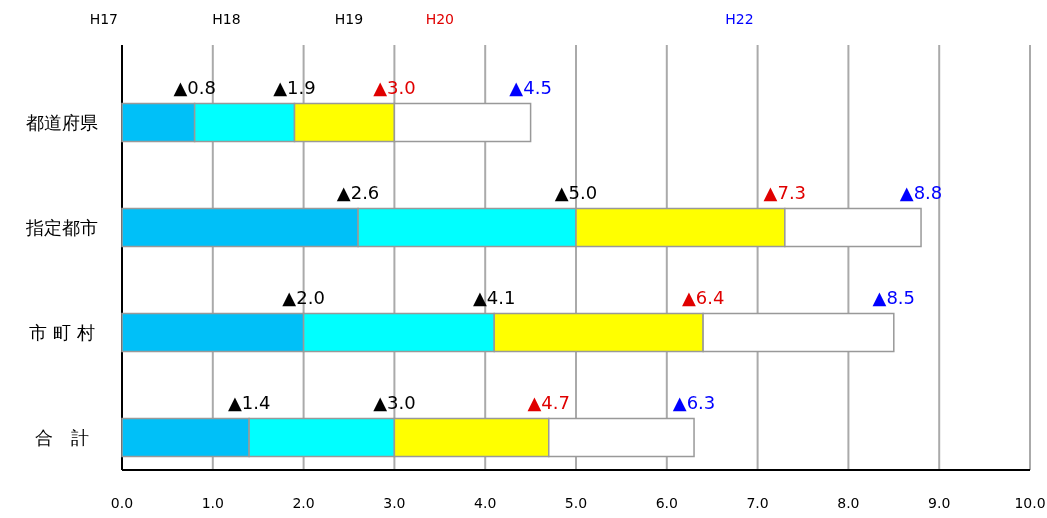 The height and width of the screenshot is (518, 1047). Describe the element at coordinates (757, 503) in the screenshot. I see `x-tick-label: 7.0` at that location.